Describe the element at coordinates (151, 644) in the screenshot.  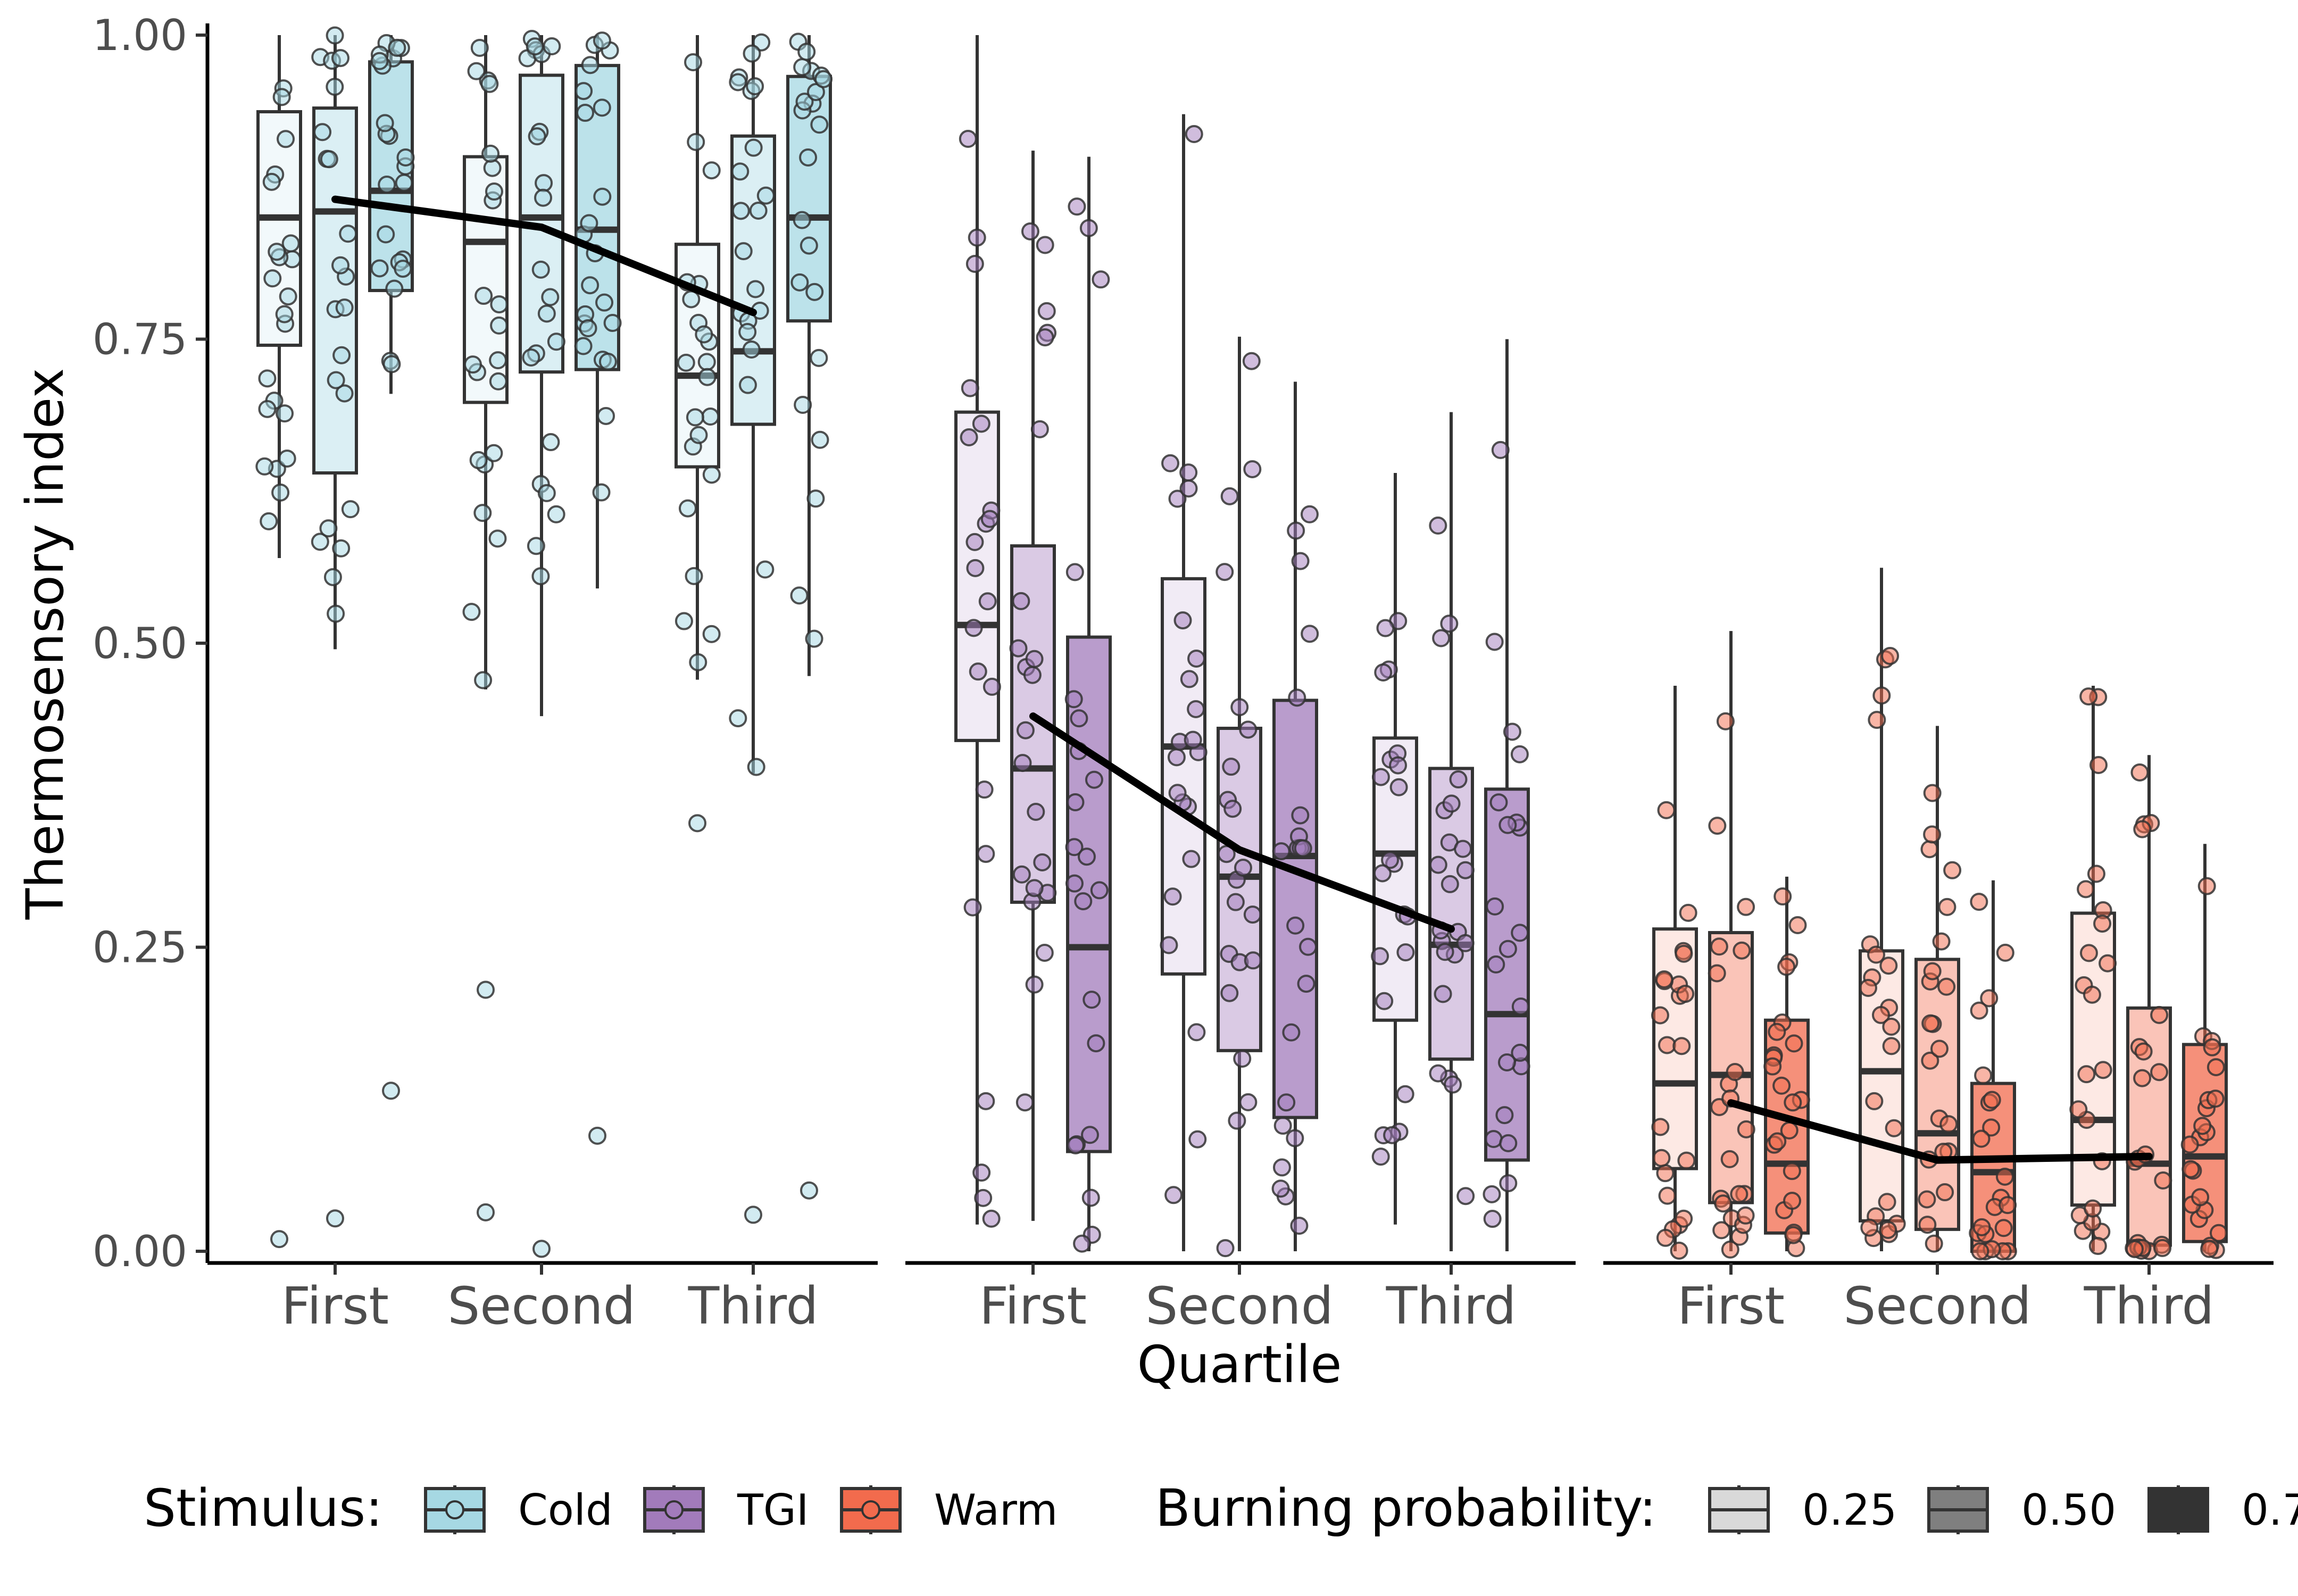
I see `y-axis: 0.00 0.25 0.50 0.75 1.00` at that location.